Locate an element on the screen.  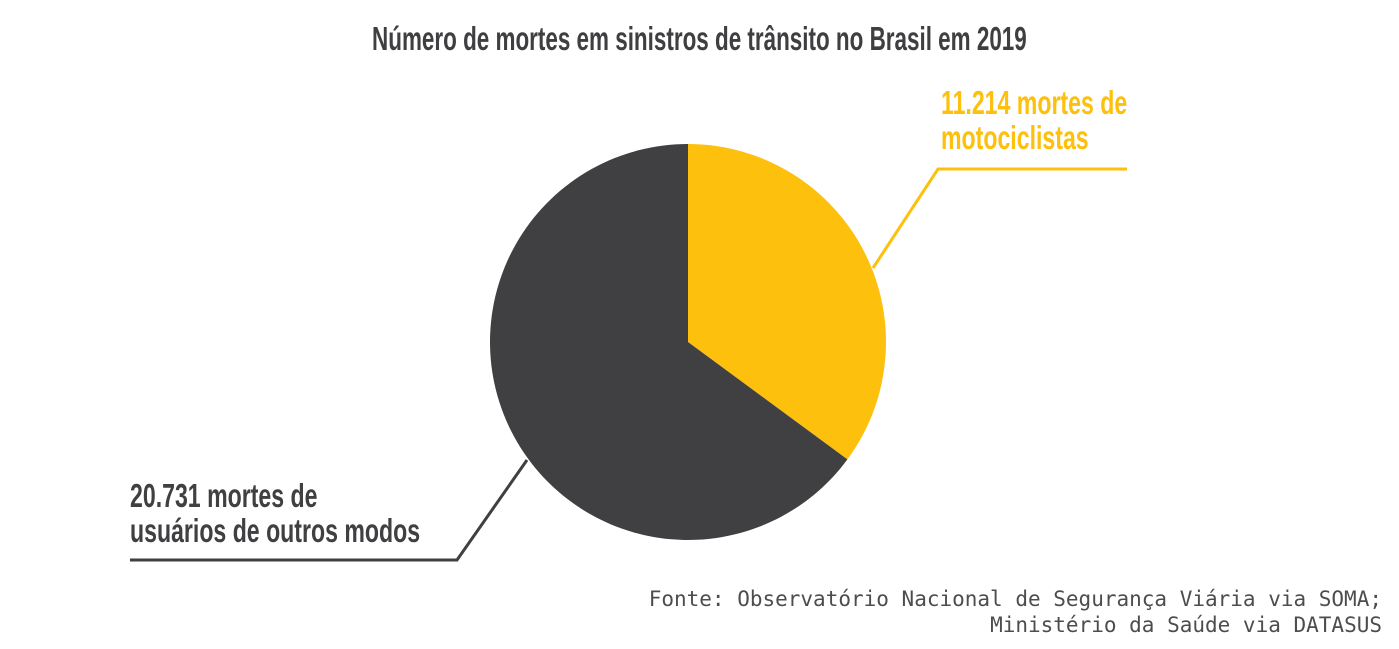
callout-line-outros is located at coordinates (329, 510).